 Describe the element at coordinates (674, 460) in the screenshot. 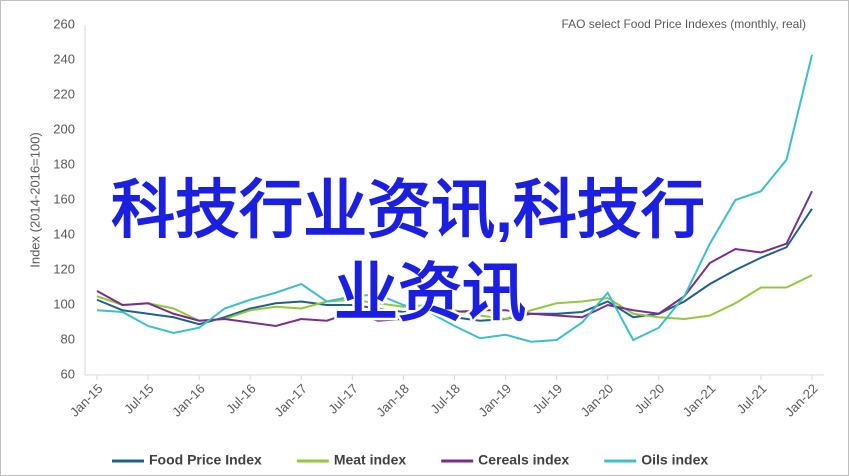

I see `legend-label: Oils index` at that location.